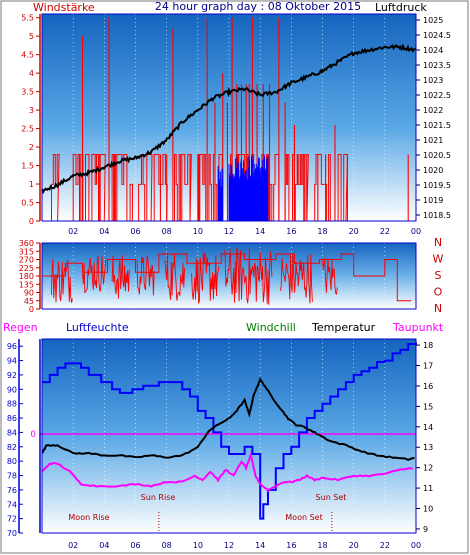  I want to click on wind-tick-label: 2.5, so click(27, 129).